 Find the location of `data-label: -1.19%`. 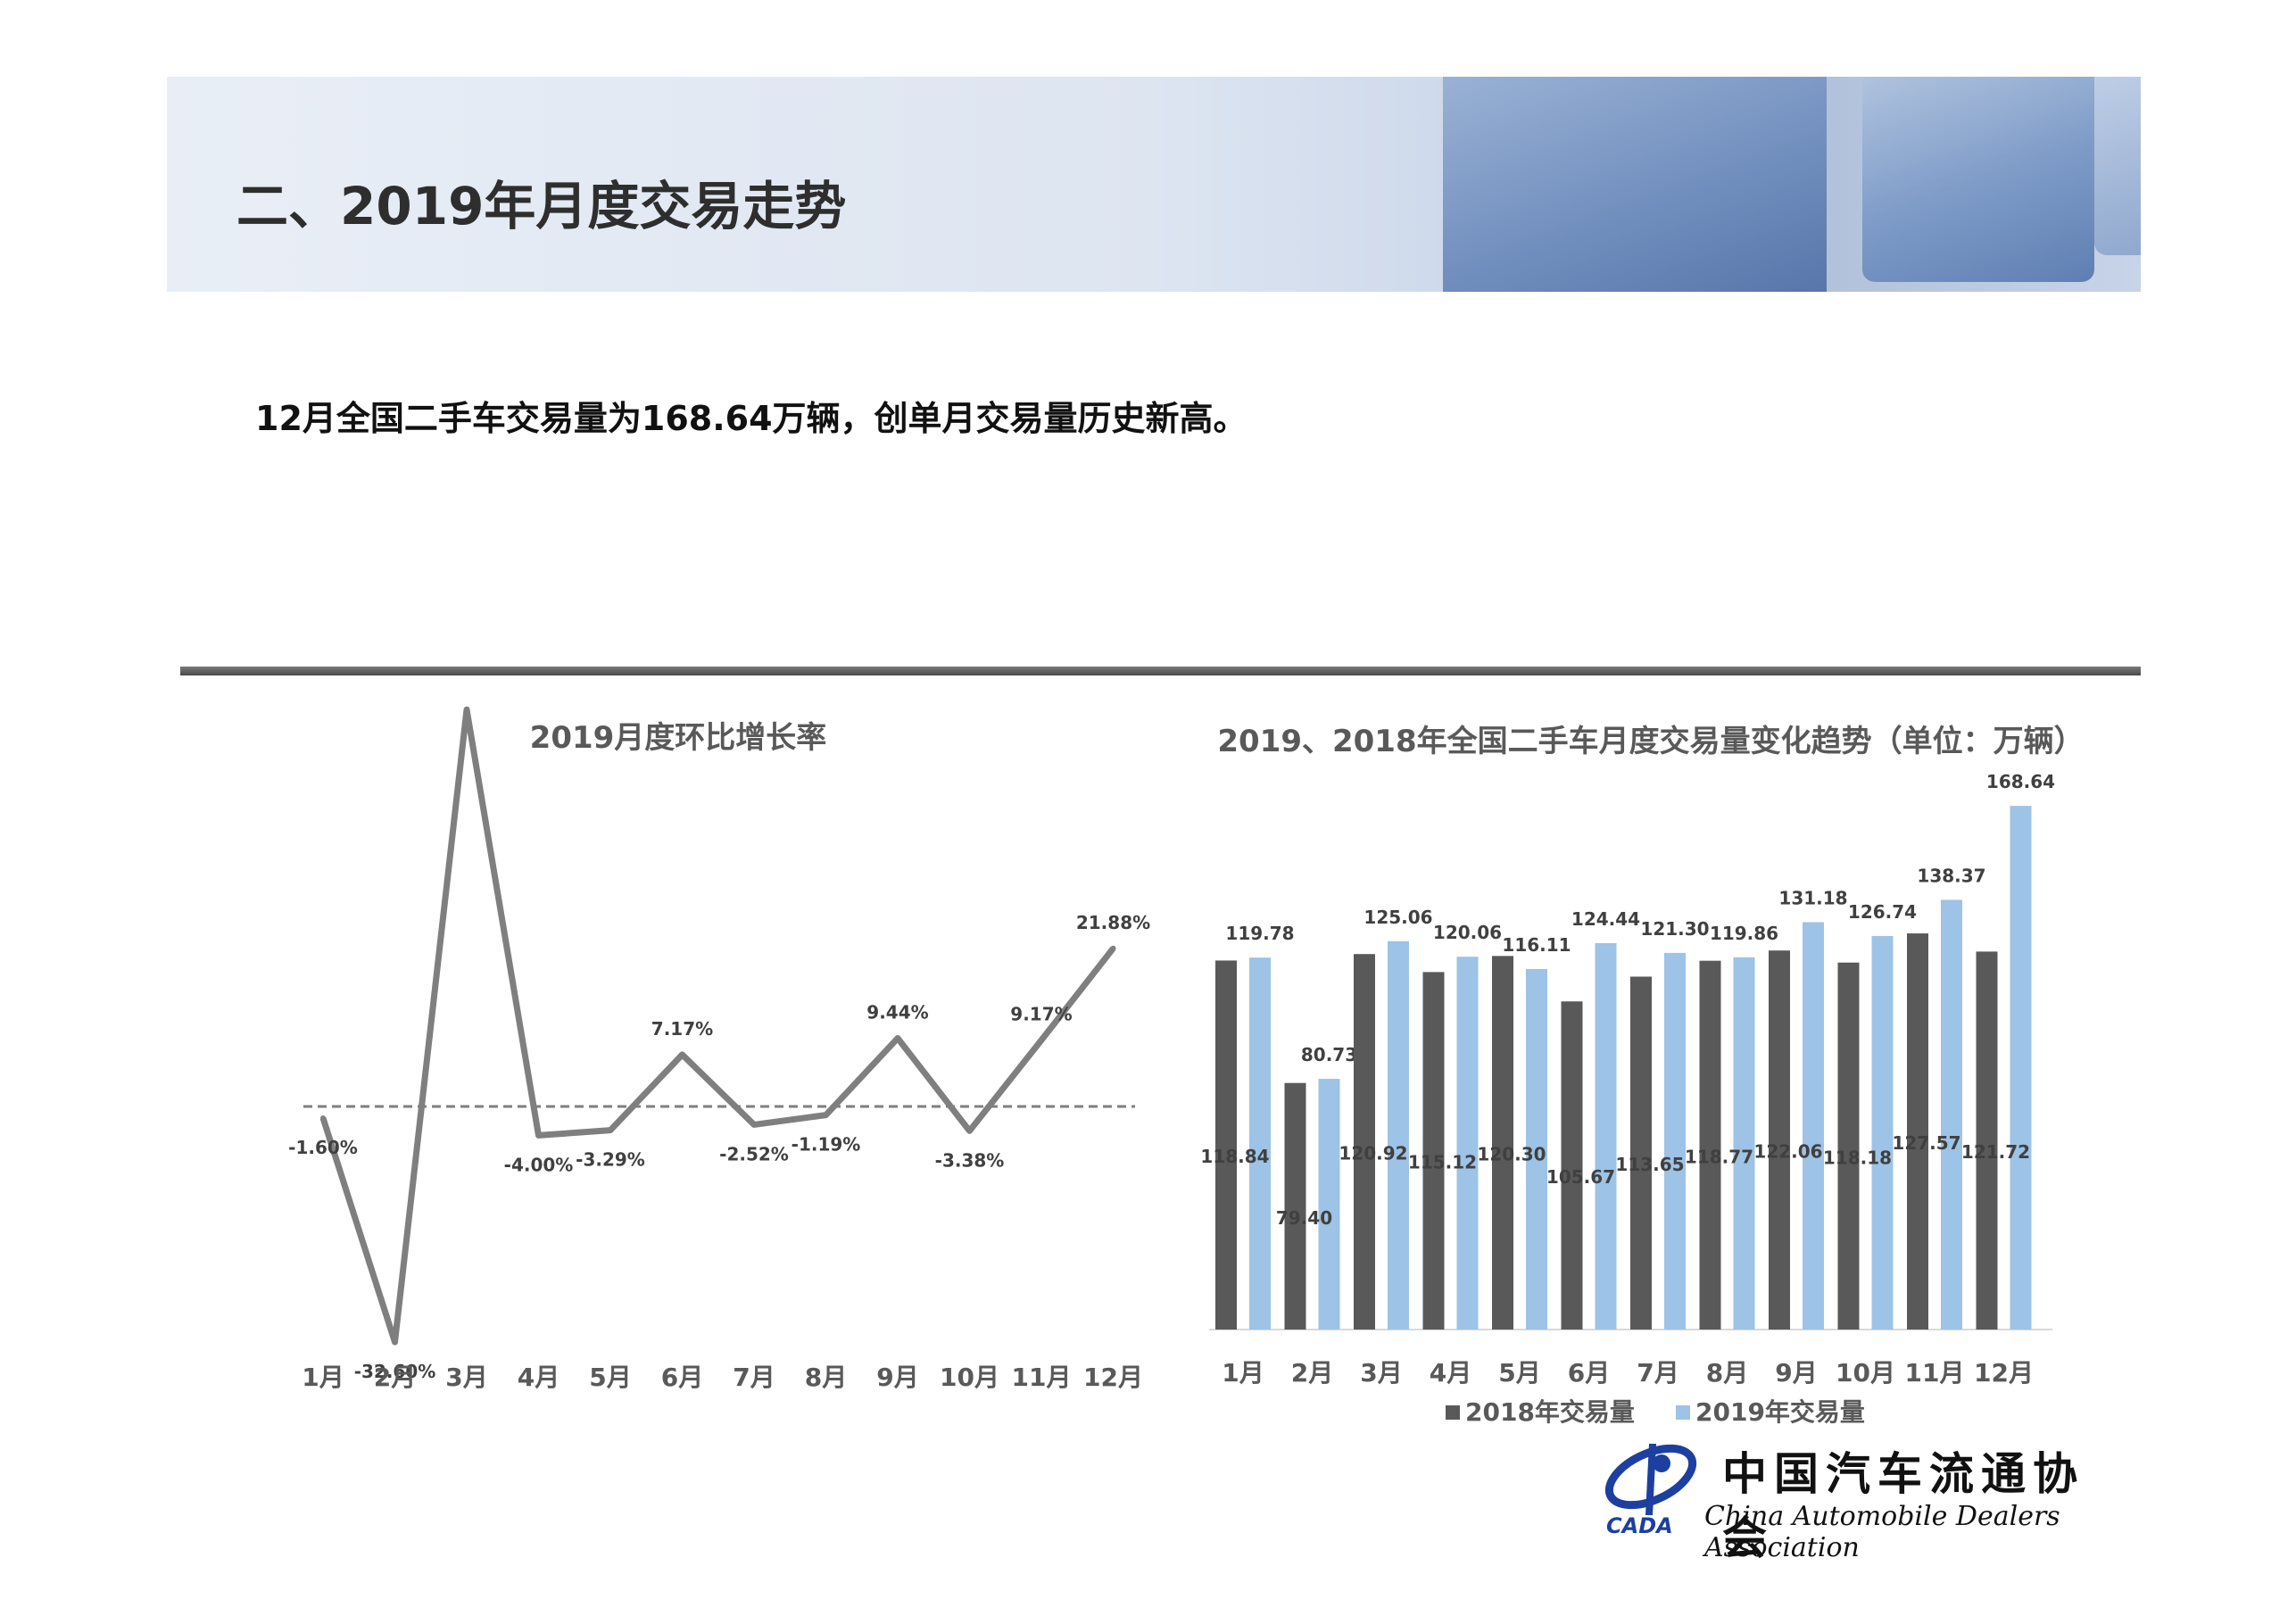

data-label: -1.19% is located at coordinates (827, 1145).